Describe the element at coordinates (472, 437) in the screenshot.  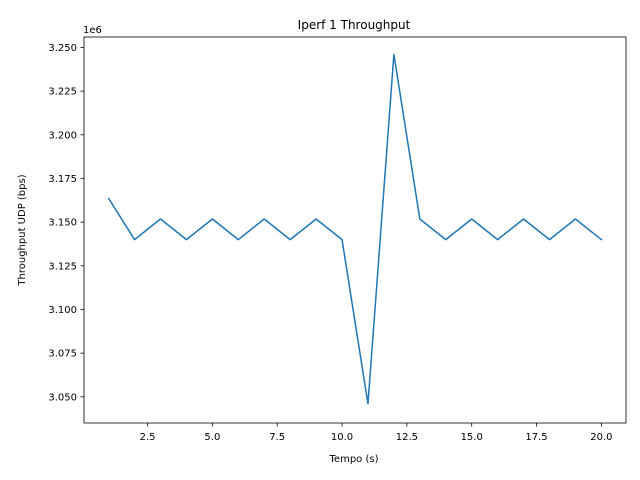
I see `x-tick-label: 15.0` at that location.